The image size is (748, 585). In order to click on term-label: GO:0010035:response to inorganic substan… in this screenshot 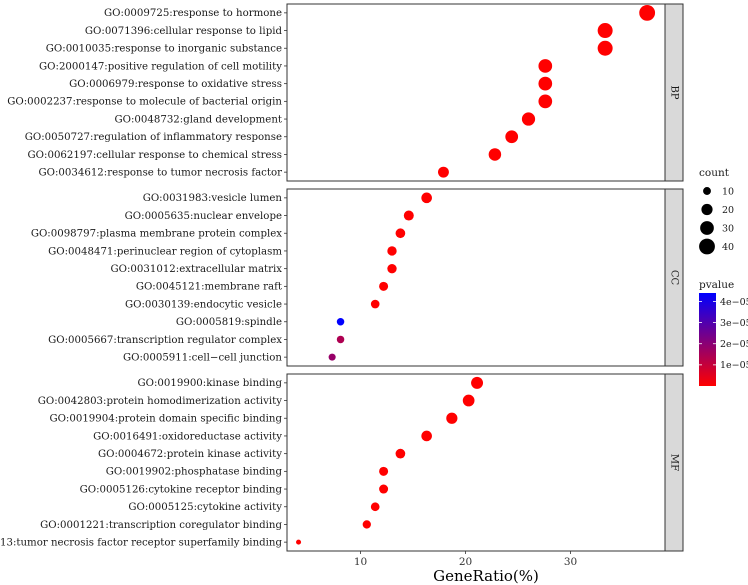, I will do `click(164, 49)`.